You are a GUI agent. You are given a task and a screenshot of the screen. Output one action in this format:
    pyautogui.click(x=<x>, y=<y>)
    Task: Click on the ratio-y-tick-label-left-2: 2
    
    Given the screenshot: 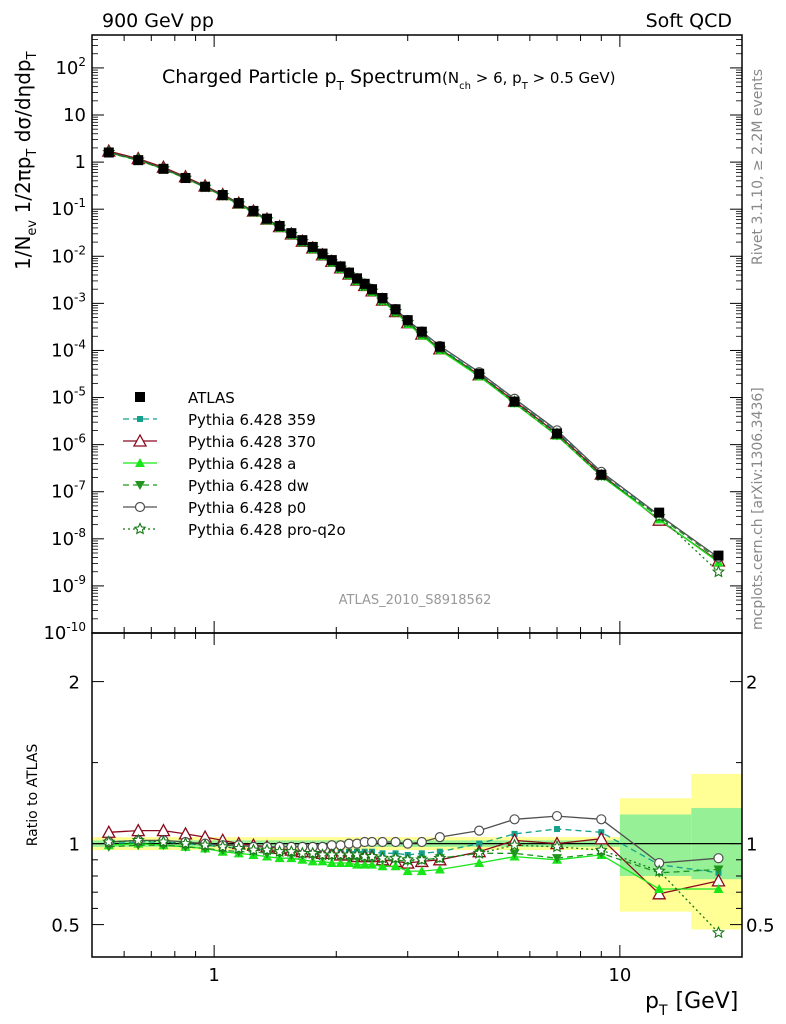 What is the action you would take?
    pyautogui.click(x=74, y=683)
    